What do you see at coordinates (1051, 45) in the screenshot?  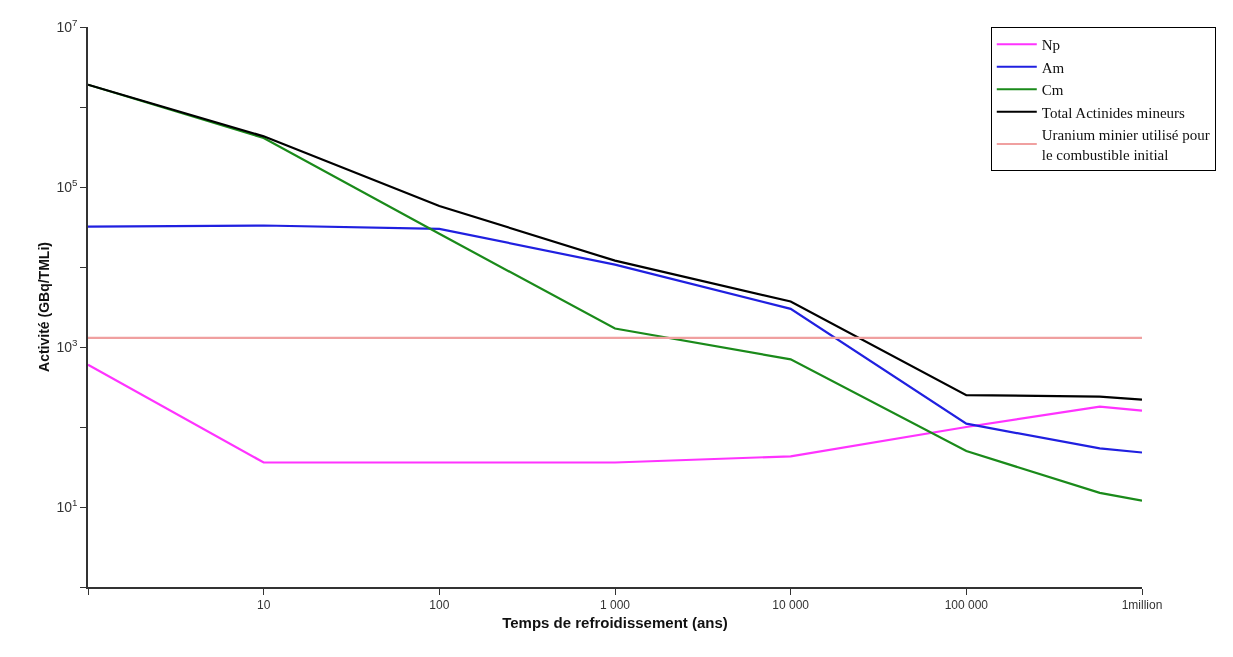 I see `legend-label: Np` at bounding box center [1051, 45].